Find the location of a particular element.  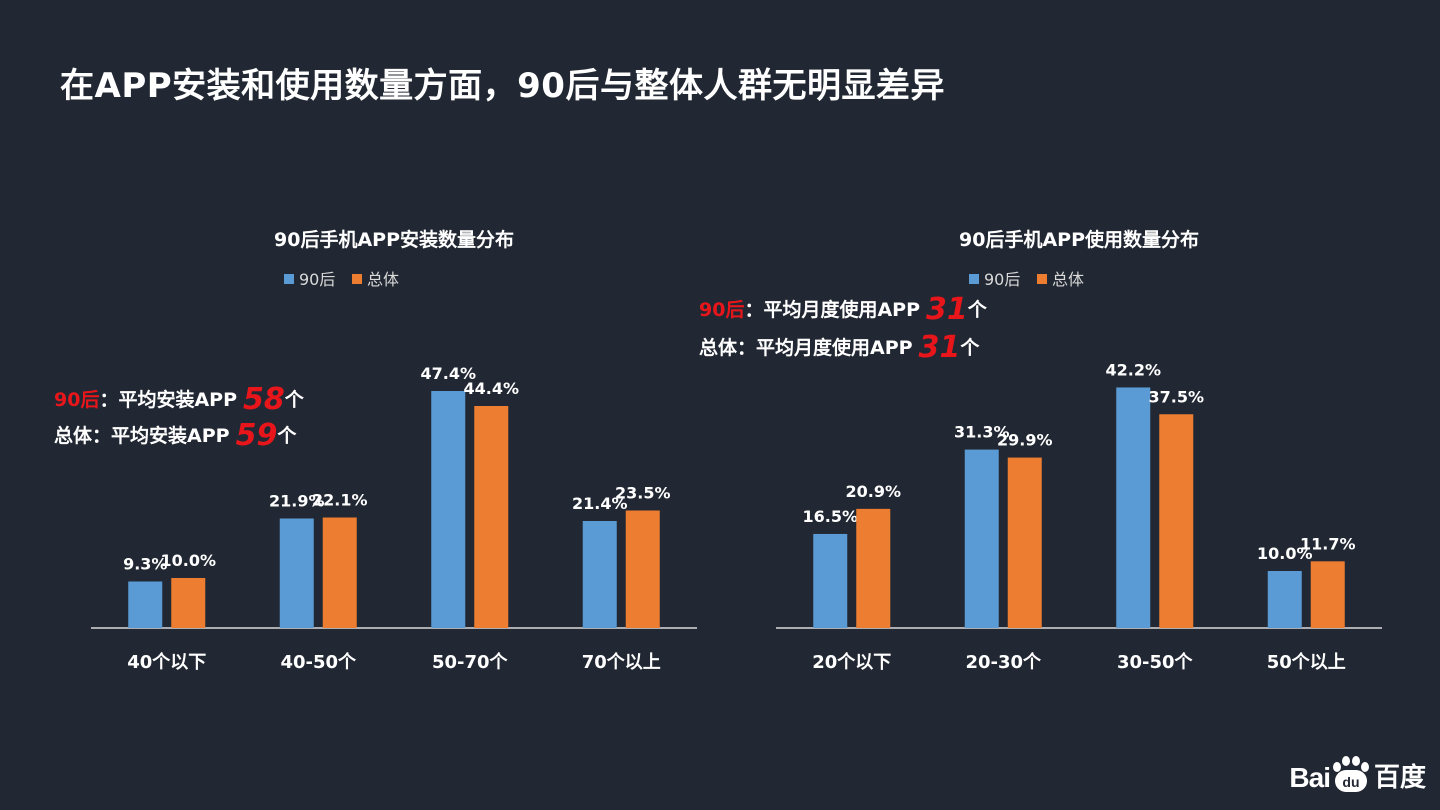

category-label: 30-50个 is located at coordinates (1155, 662).